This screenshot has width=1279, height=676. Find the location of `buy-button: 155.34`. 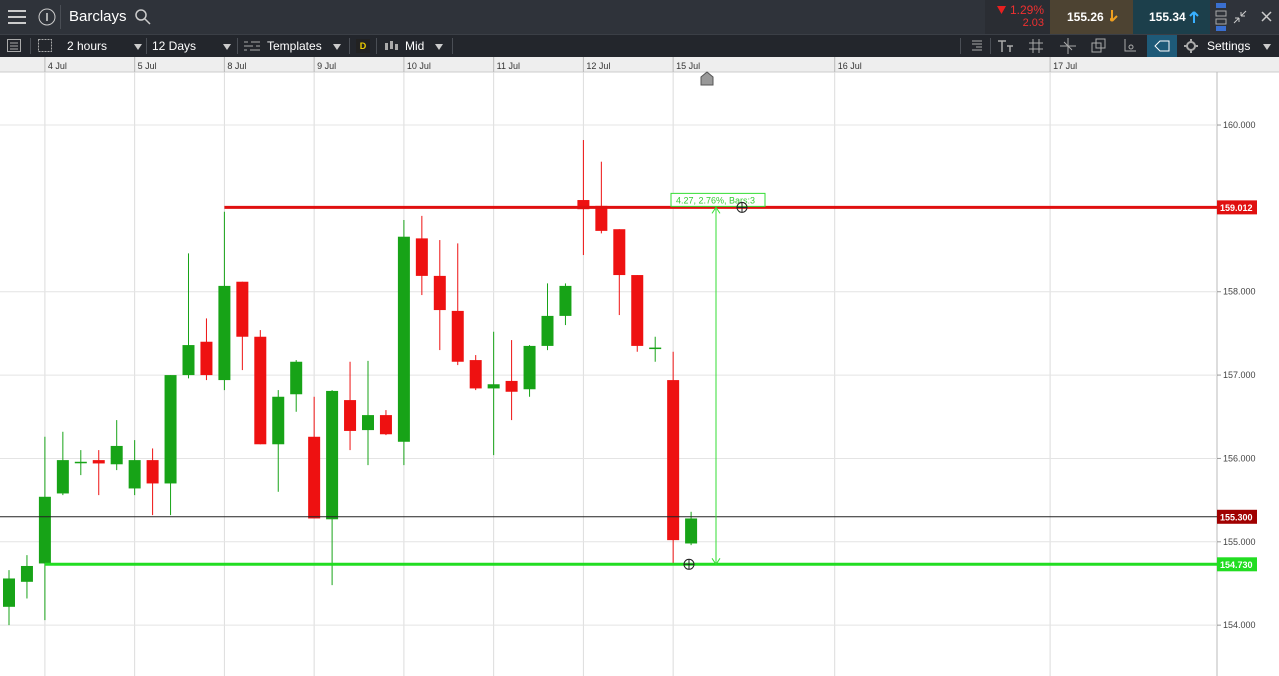

buy-button: 155.34 is located at coordinates (1171, 17).